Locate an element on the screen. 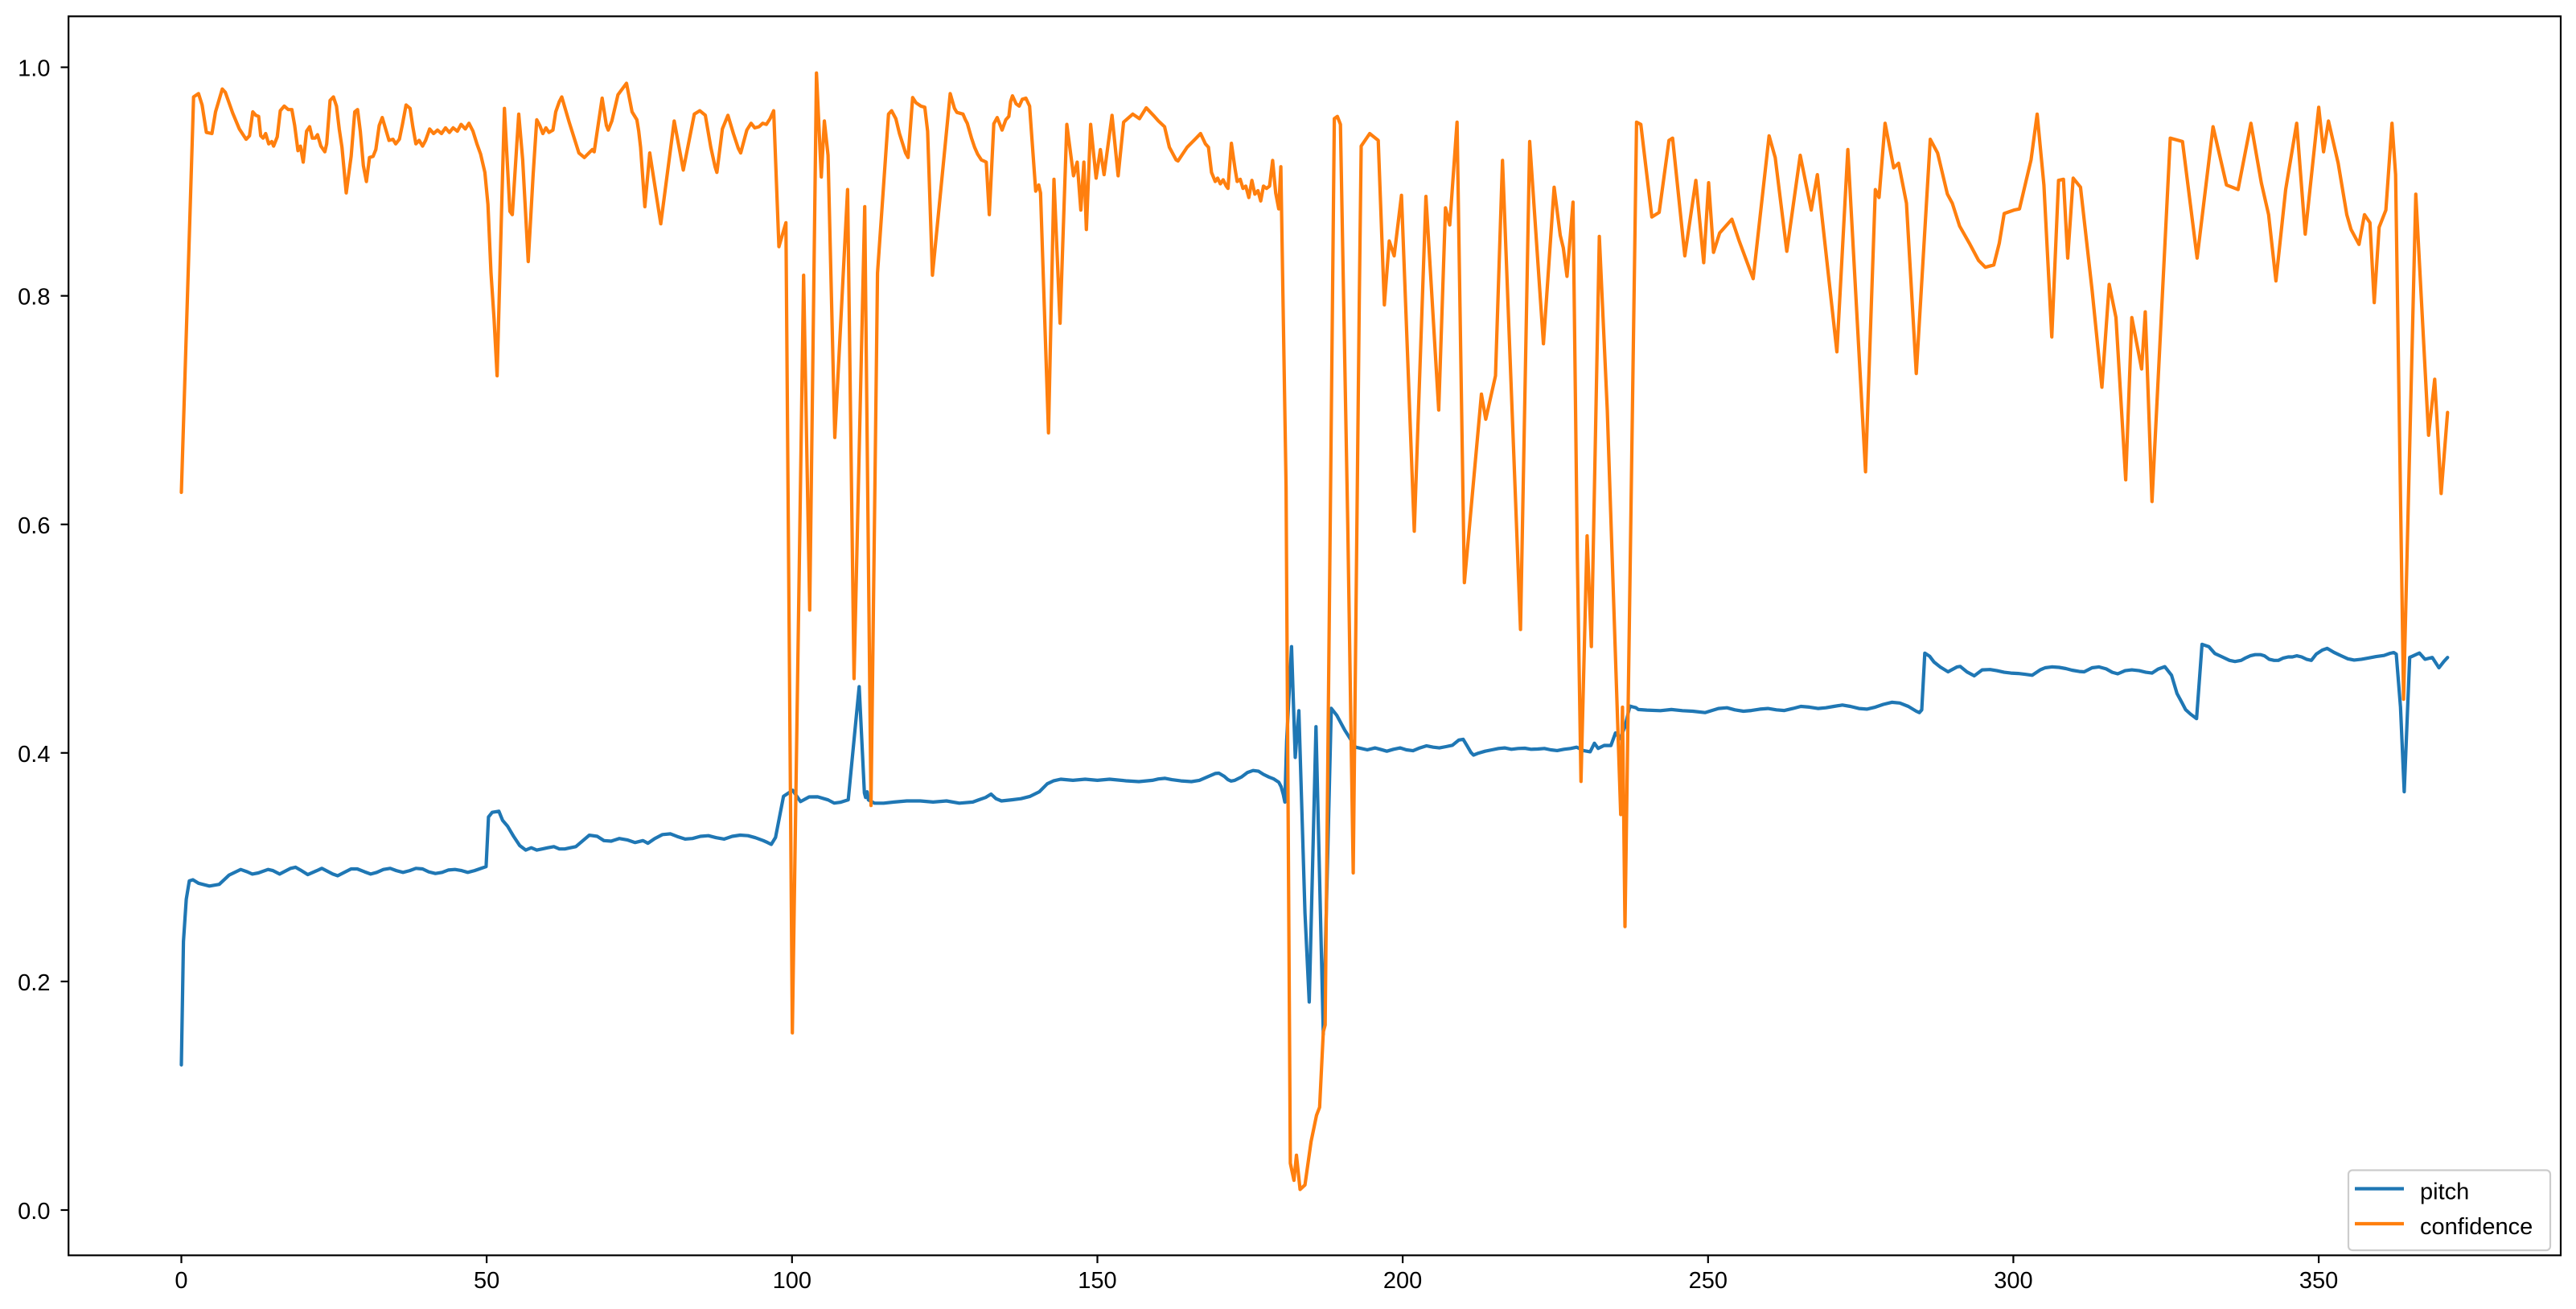 The width and height of the screenshot is (2576, 1309). svg-text: 0.0 is located at coordinates (34, 1212).